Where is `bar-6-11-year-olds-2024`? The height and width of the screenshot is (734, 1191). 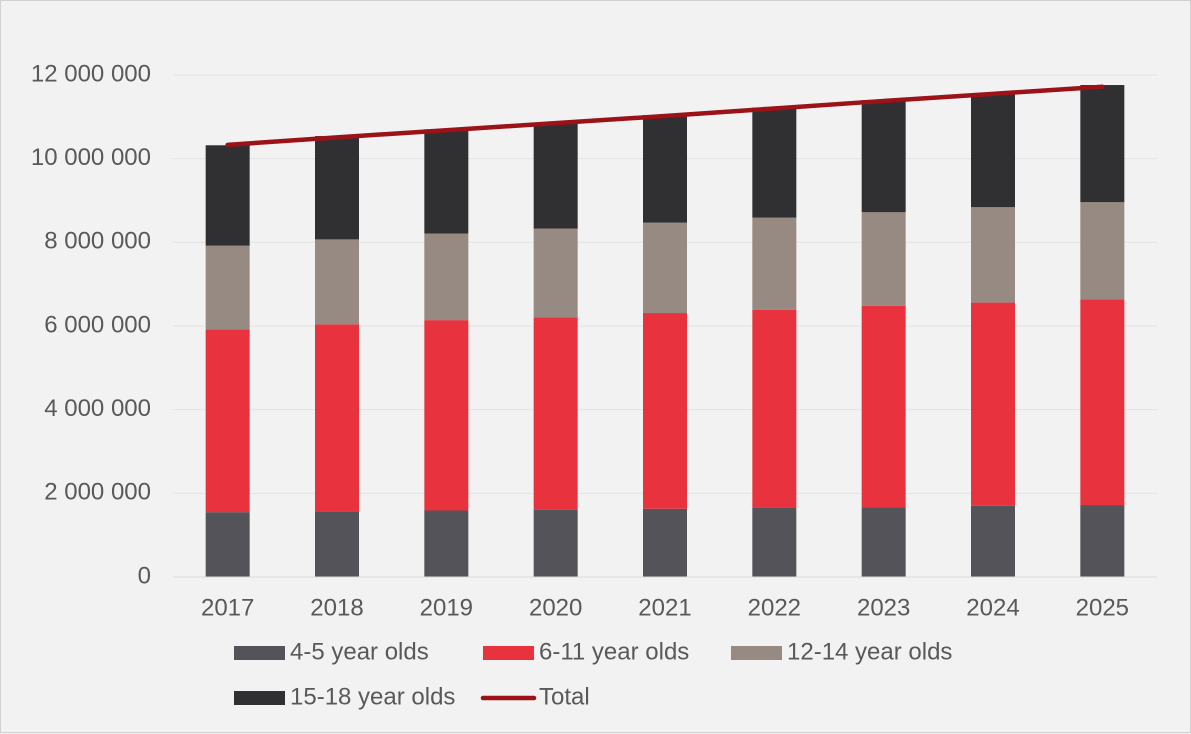
bar-6-11-year-olds-2024 is located at coordinates (993, 404).